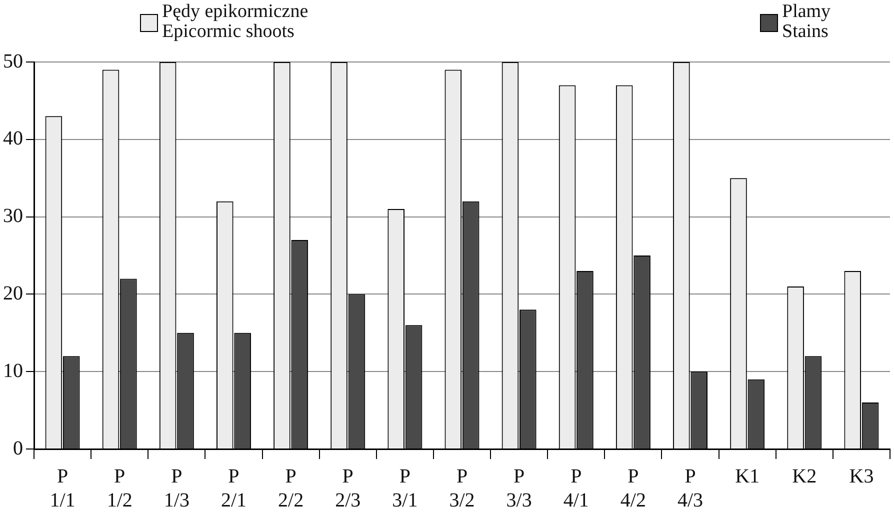  I want to click on x-tick-label: P 3/3, so click(519, 488).